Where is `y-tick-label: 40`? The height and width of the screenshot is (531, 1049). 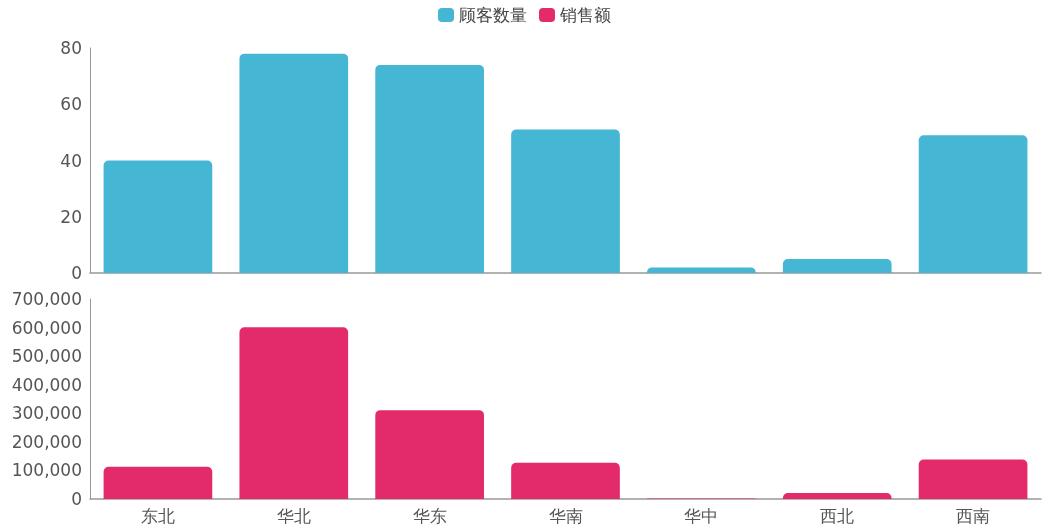
y-tick-label: 40 is located at coordinates (71, 160).